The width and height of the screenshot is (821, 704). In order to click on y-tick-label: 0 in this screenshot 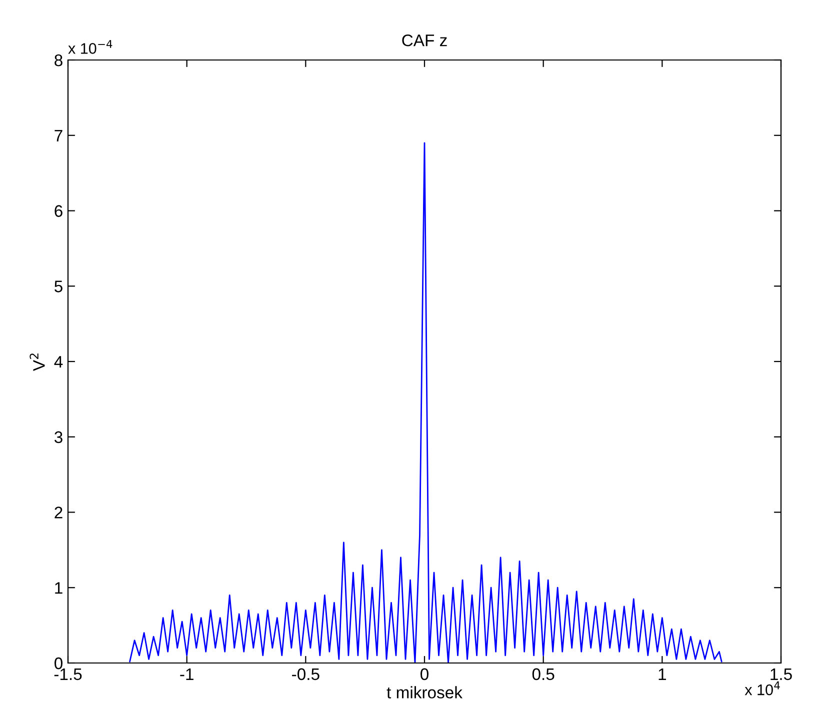, I will do `click(58, 663)`.